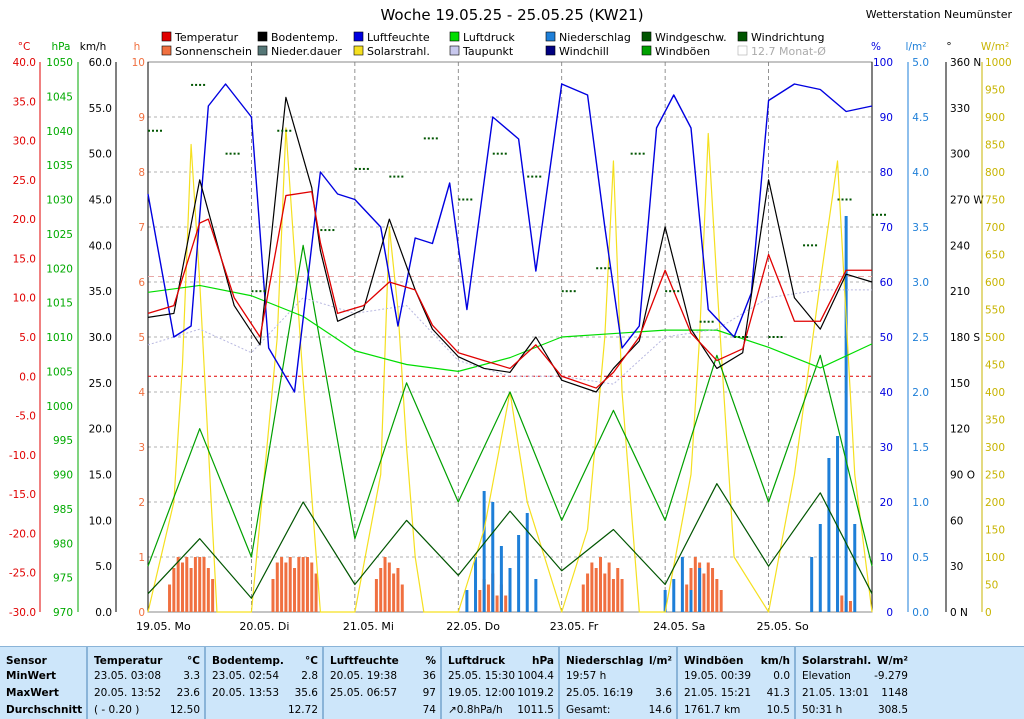 The image size is (1024, 719). Describe the element at coordinates (960, 384) in the screenshot. I see `direction-axis-tick: 150` at that location.